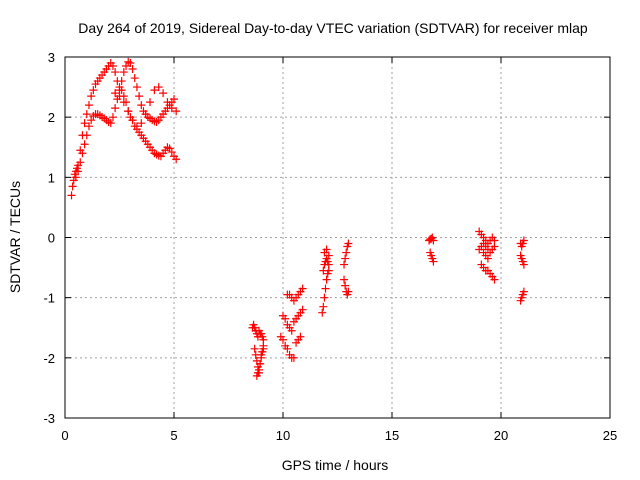 This screenshot has height=480, width=640. Describe the element at coordinates (173, 435) in the screenshot. I see `x-tick-label: 5` at that location.